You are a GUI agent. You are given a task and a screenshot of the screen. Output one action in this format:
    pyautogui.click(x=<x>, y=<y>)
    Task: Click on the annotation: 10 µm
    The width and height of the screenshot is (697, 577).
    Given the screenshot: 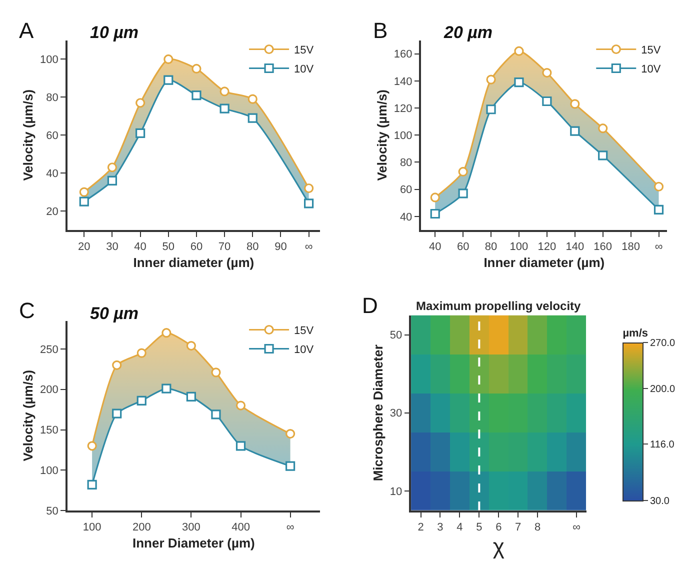 What is the action you would take?
    pyautogui.click(x=114, y=32)
    